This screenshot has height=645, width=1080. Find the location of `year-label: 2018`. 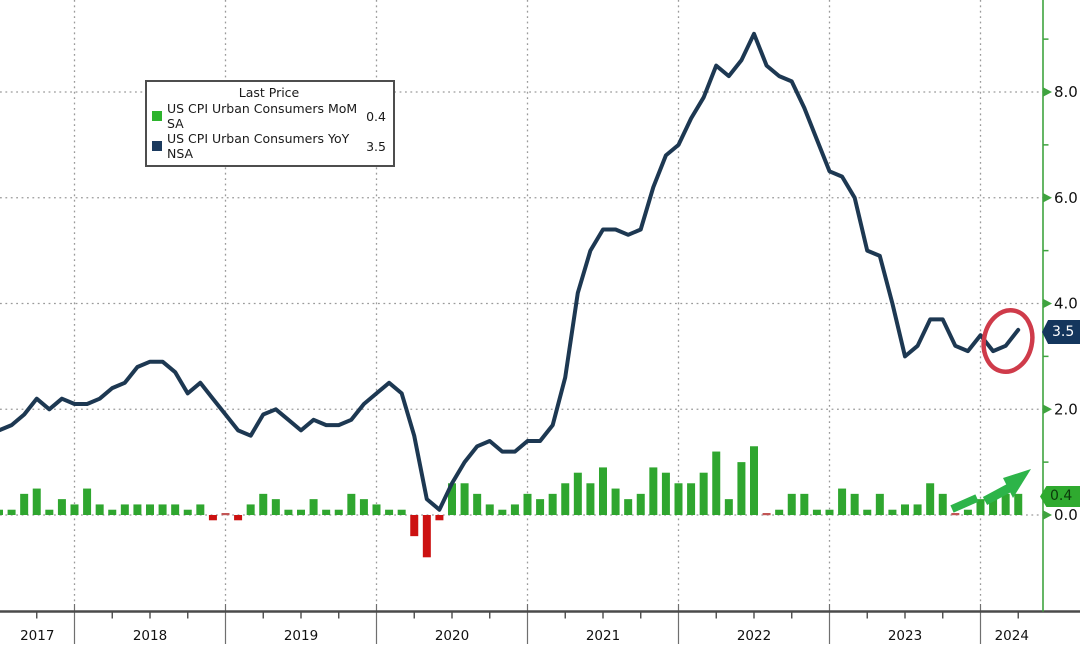

year-label: 2018 is located at coordinates (150, 636).